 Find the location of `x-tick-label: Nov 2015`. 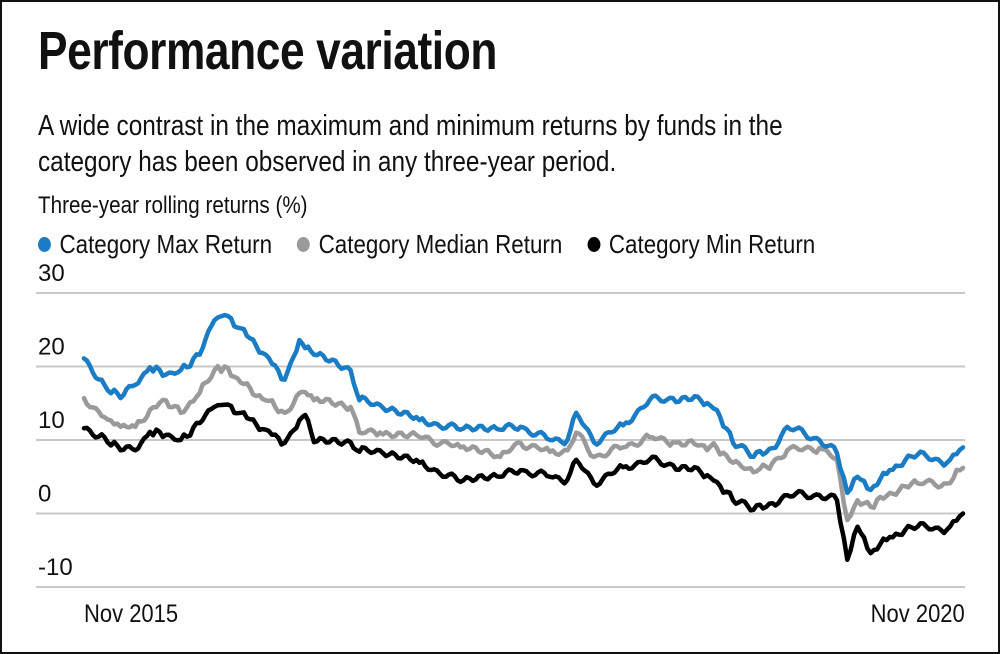

x-tick-label: Nov 2015 is located at coordinates (131, 614).